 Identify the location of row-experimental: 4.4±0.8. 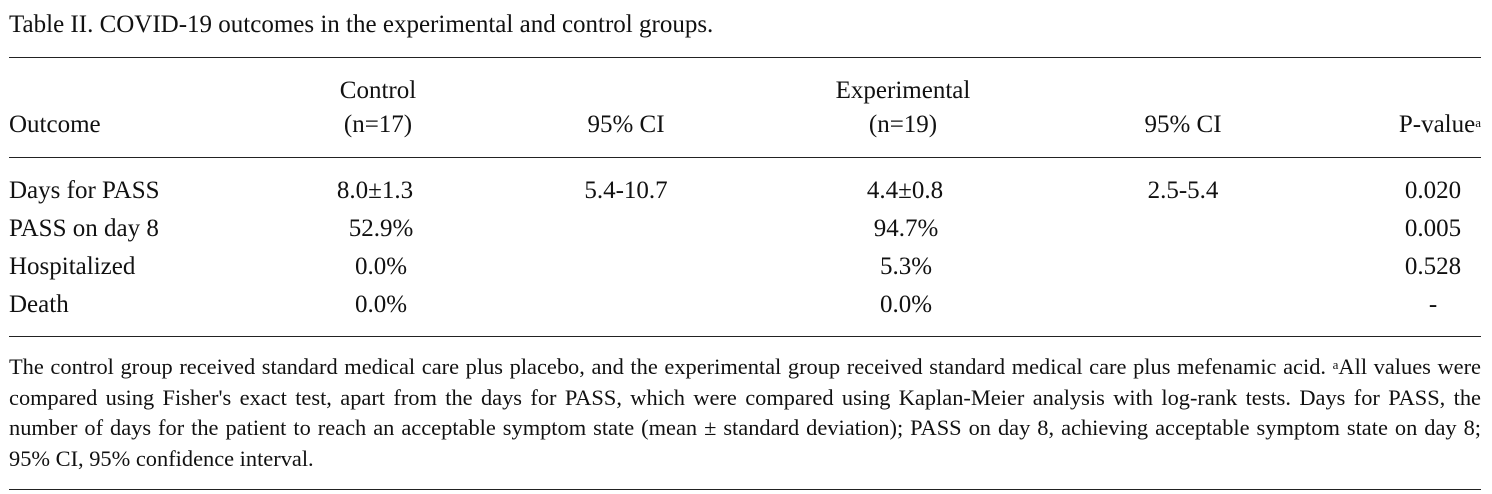
(905, 190).